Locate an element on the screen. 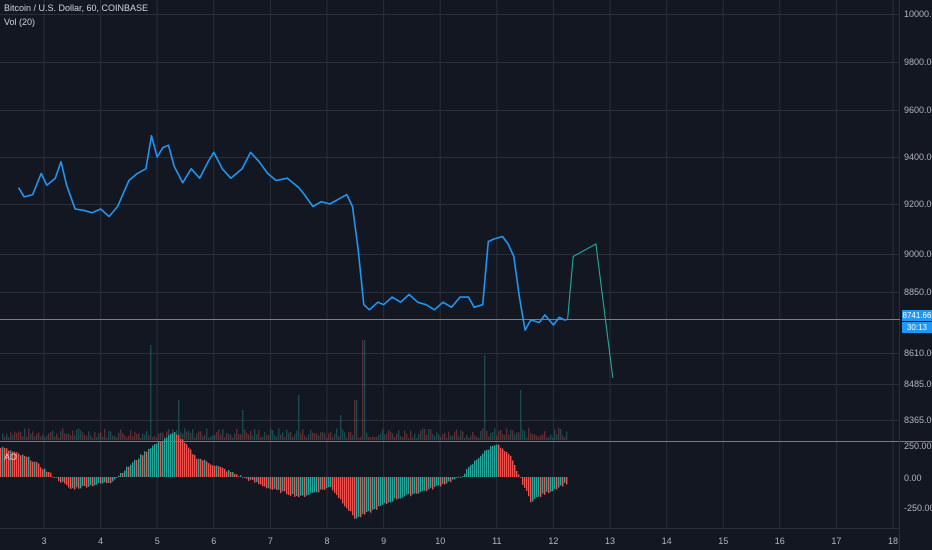 This screenshot has width=932, height=550. price-tick-label: 9800.00 is located at coordinates (918, 62).